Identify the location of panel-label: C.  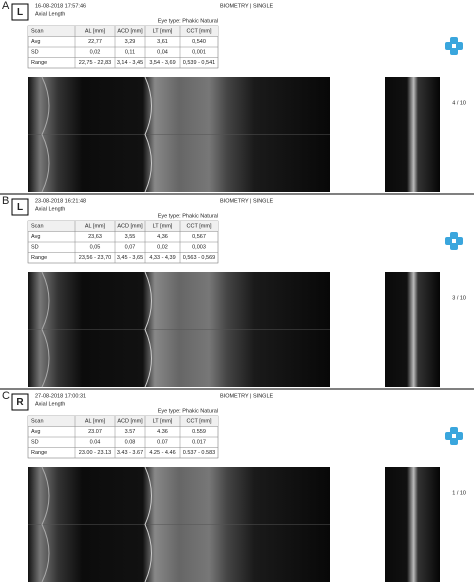
(6, 396).